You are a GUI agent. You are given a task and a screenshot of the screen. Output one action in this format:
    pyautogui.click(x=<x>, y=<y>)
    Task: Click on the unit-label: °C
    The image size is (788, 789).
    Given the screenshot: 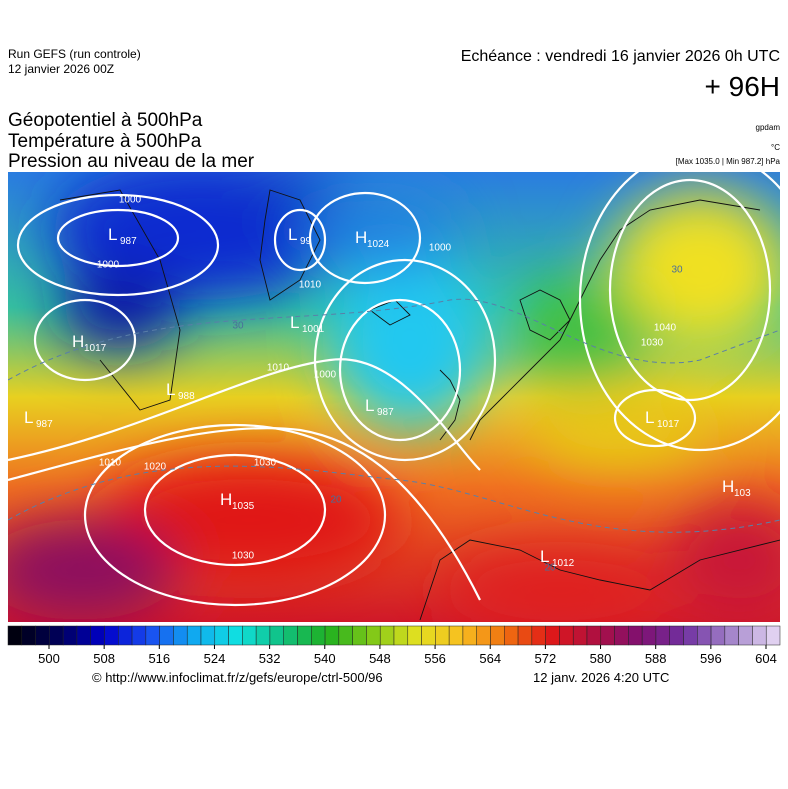 What is the action you would take?
    pyautogui.click(x=775, y=147)
    